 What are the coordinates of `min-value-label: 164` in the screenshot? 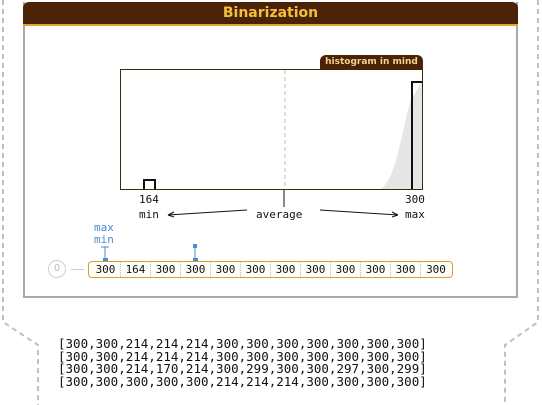 It's located at (149, 199).